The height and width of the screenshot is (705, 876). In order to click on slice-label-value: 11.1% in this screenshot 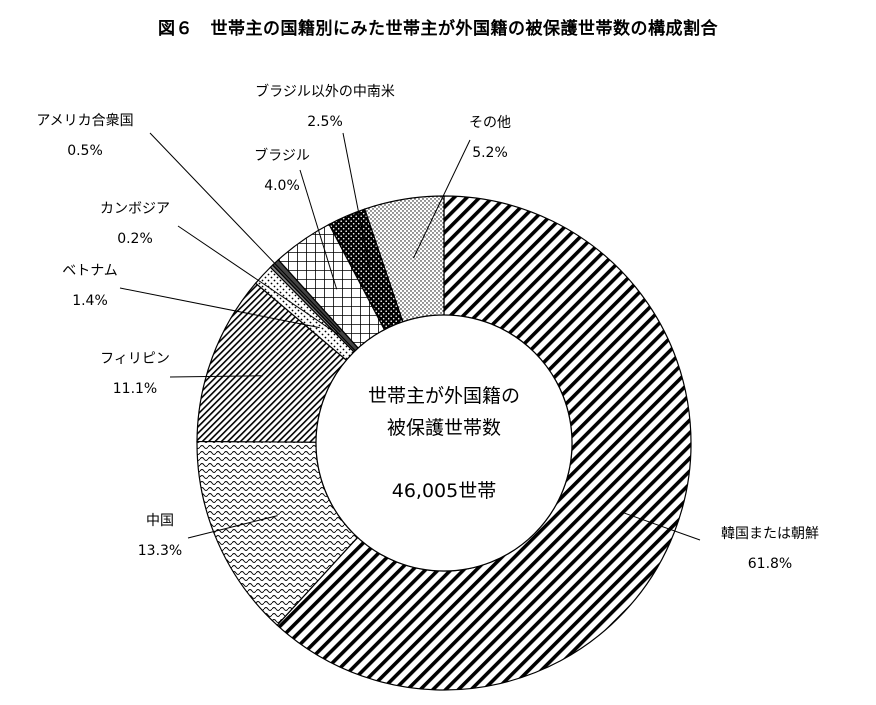, I will do `click(135, 389)`.